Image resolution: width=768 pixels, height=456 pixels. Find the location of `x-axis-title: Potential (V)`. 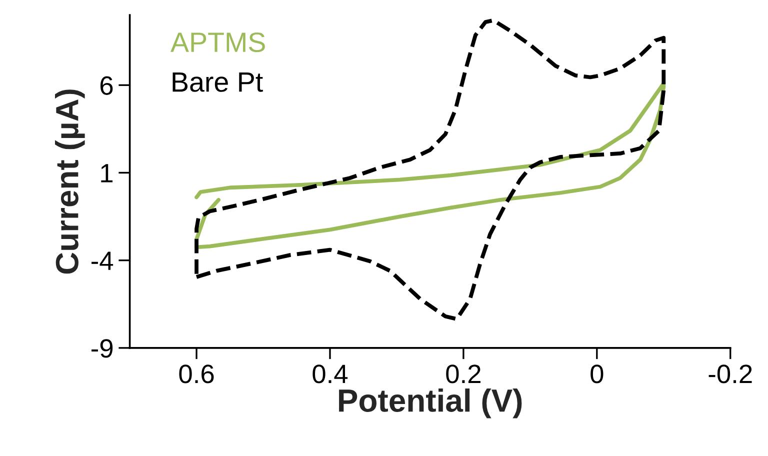

x-axis-title: Potential (V) is located at coordinates (430, 403).